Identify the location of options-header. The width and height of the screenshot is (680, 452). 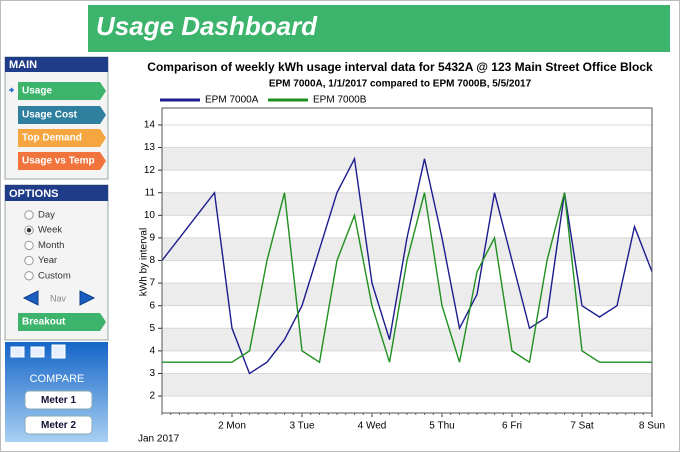
(56, 193).